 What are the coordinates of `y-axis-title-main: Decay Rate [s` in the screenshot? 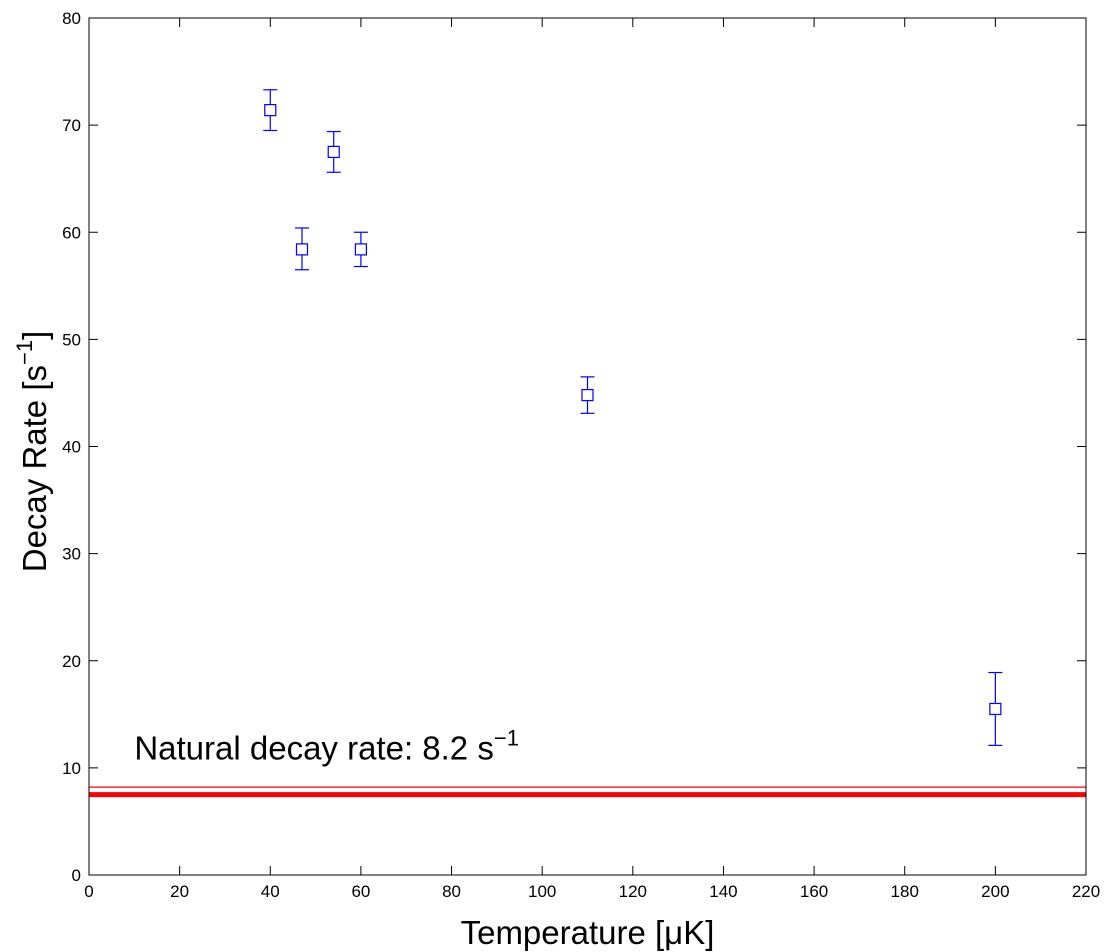 It's located at (34, 468).